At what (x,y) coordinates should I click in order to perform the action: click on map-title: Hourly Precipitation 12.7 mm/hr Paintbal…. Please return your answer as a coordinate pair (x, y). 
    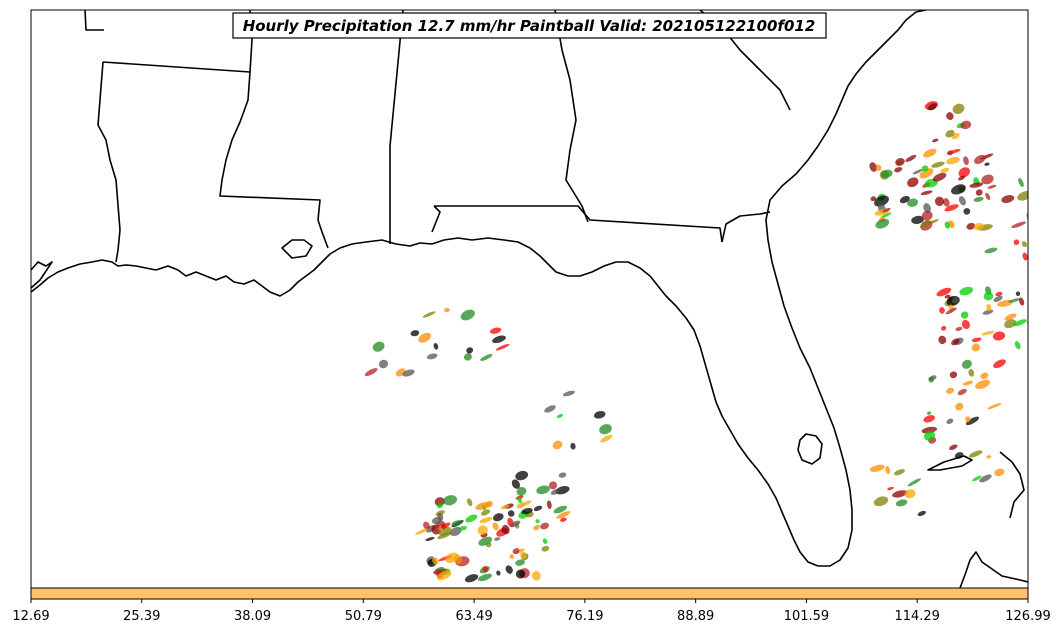
    Looking at the image, I should click on (529, 26).